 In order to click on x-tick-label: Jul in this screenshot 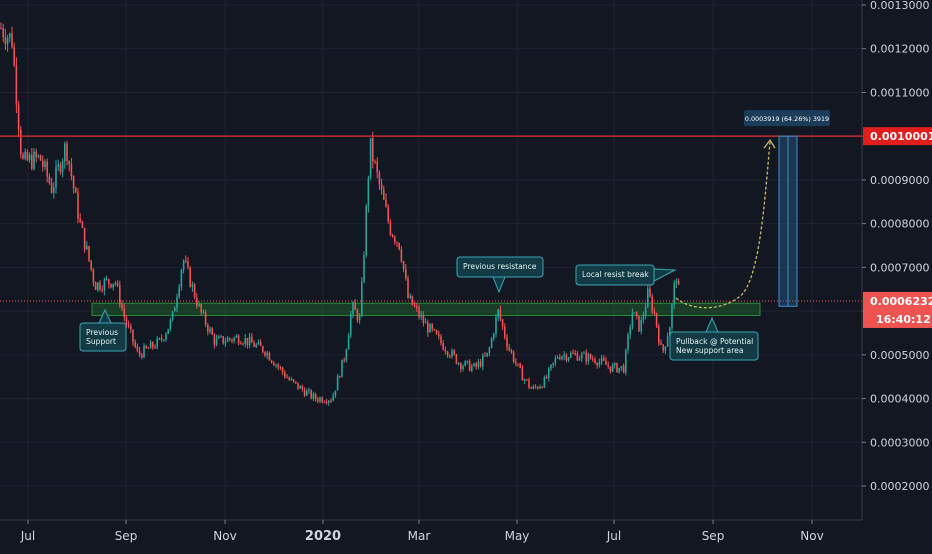, I will do `click(613, 536)`.